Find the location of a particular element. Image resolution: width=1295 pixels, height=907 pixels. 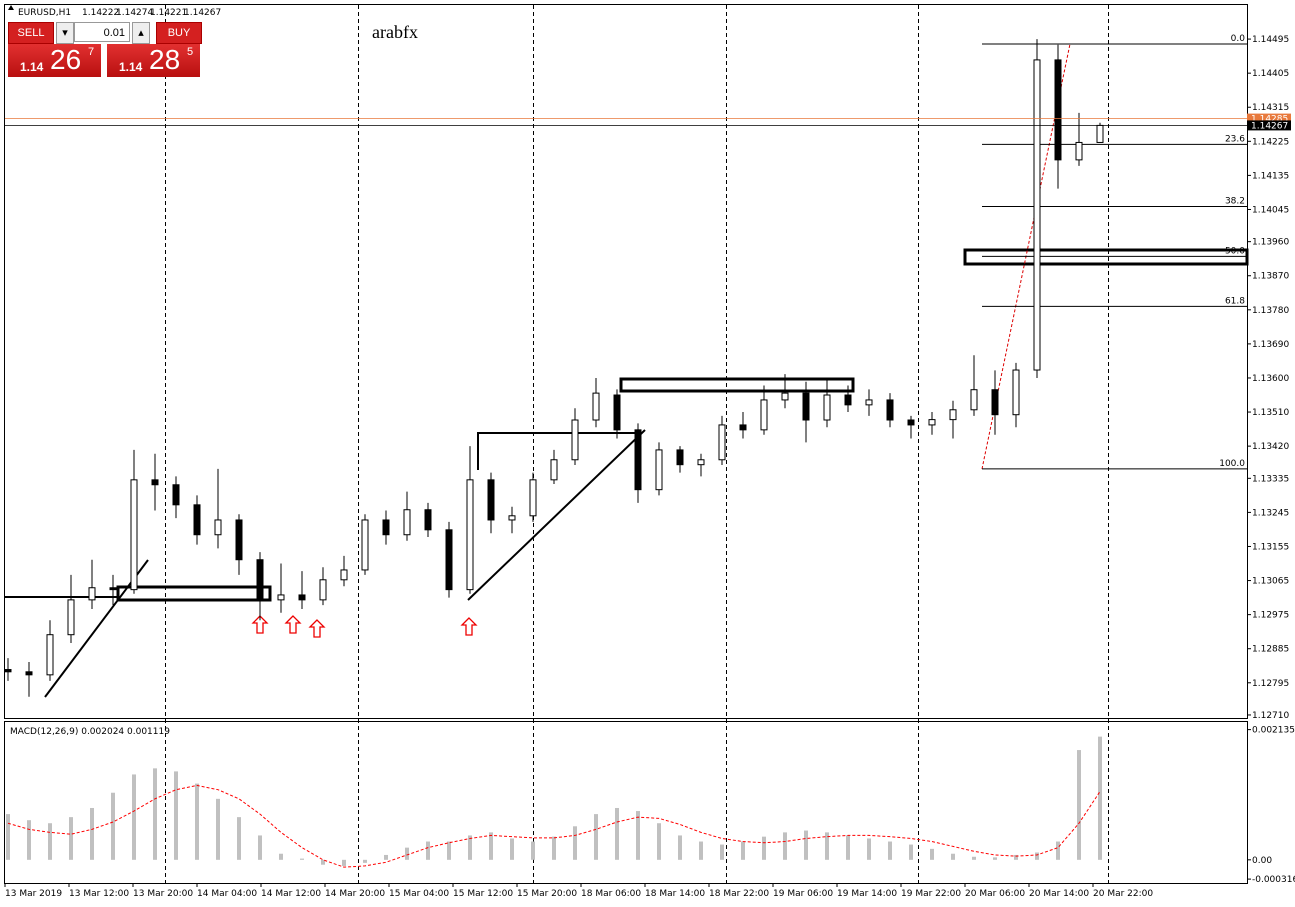

x-tick-label: 14 Mar 20:00 is located at coordinates (355, 894).